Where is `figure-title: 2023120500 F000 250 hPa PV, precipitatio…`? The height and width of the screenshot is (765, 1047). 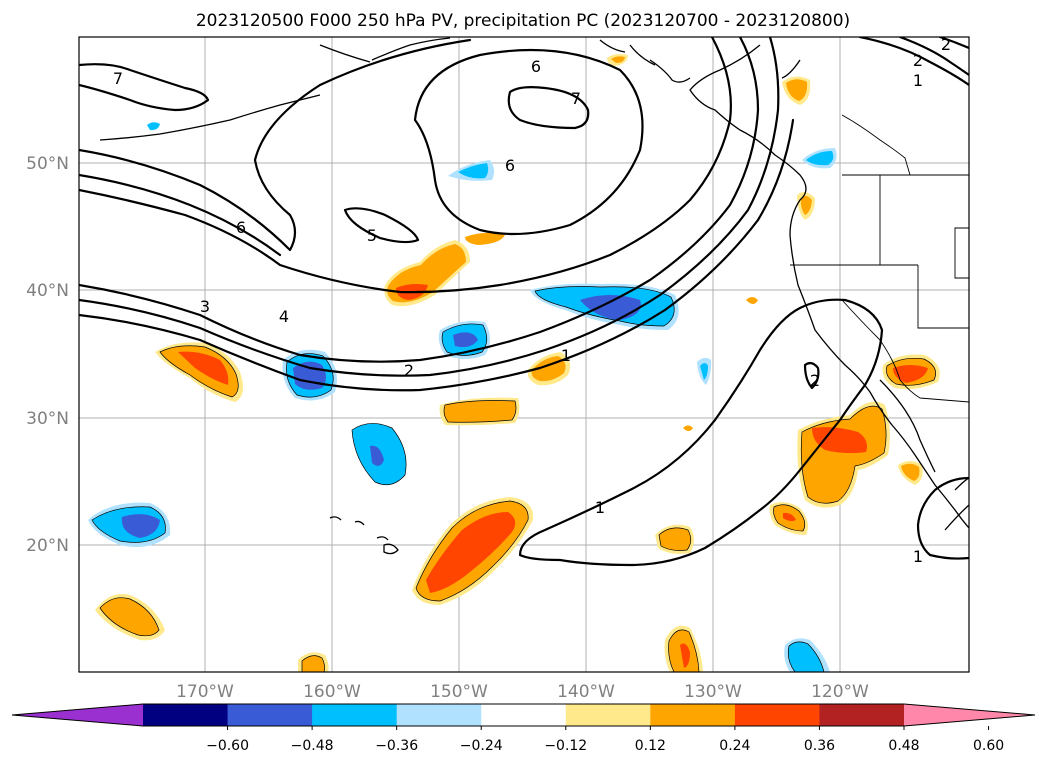
figure-title: 2023120500 F000 250 hPa PV, precipitatio… is located at coordinates (523, 21).